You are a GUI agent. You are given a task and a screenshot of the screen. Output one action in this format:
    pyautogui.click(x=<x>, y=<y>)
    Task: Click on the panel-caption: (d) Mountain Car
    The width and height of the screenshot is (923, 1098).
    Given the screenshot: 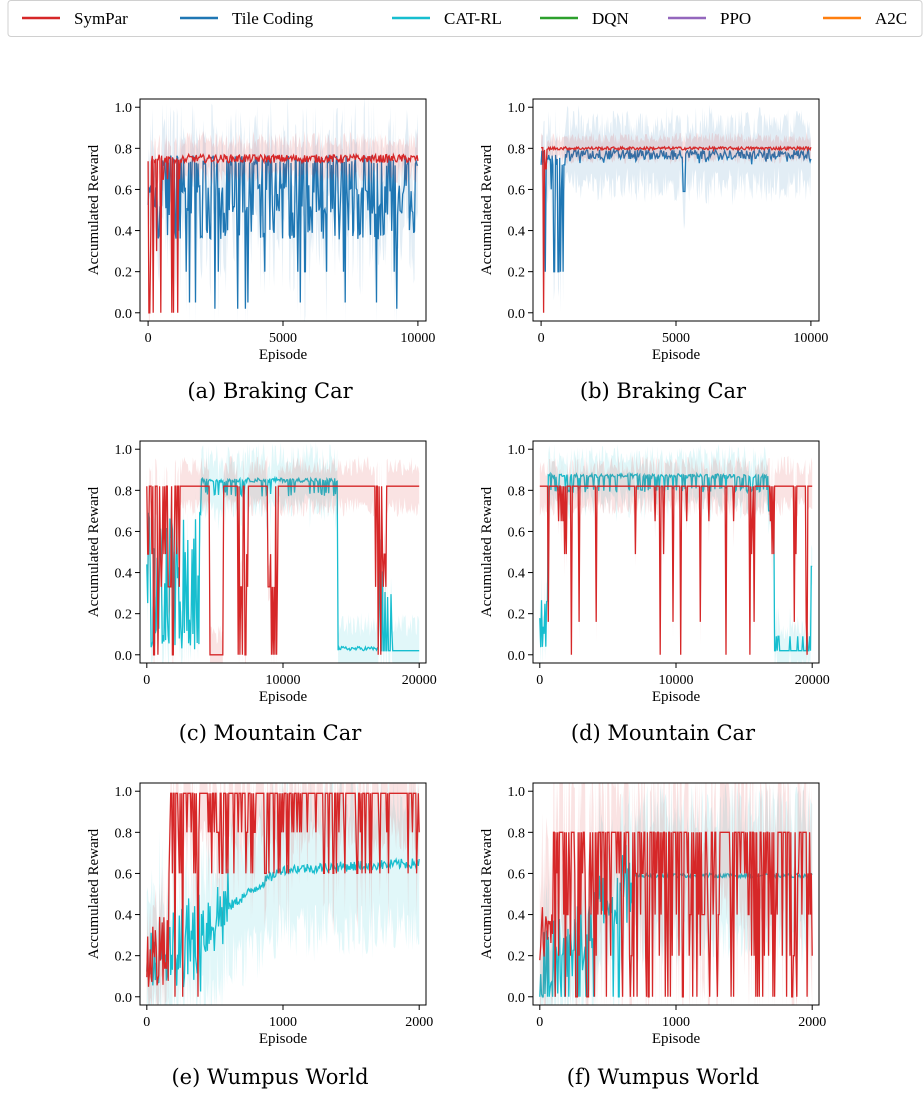 What is the action you would take?
    pyautogui.click(x=663, y=733)
    